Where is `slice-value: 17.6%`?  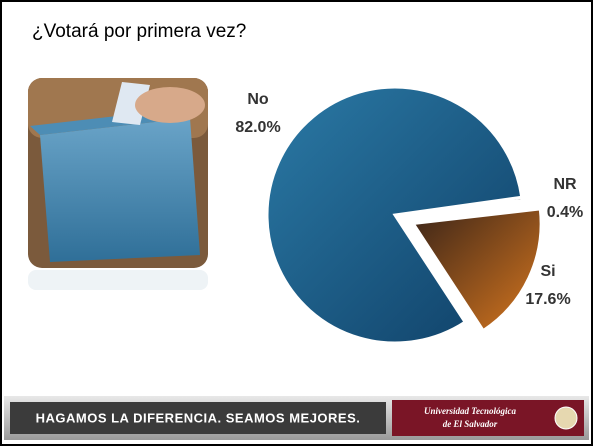 slice-value: 17.6% is located at coordinates (547, 299).